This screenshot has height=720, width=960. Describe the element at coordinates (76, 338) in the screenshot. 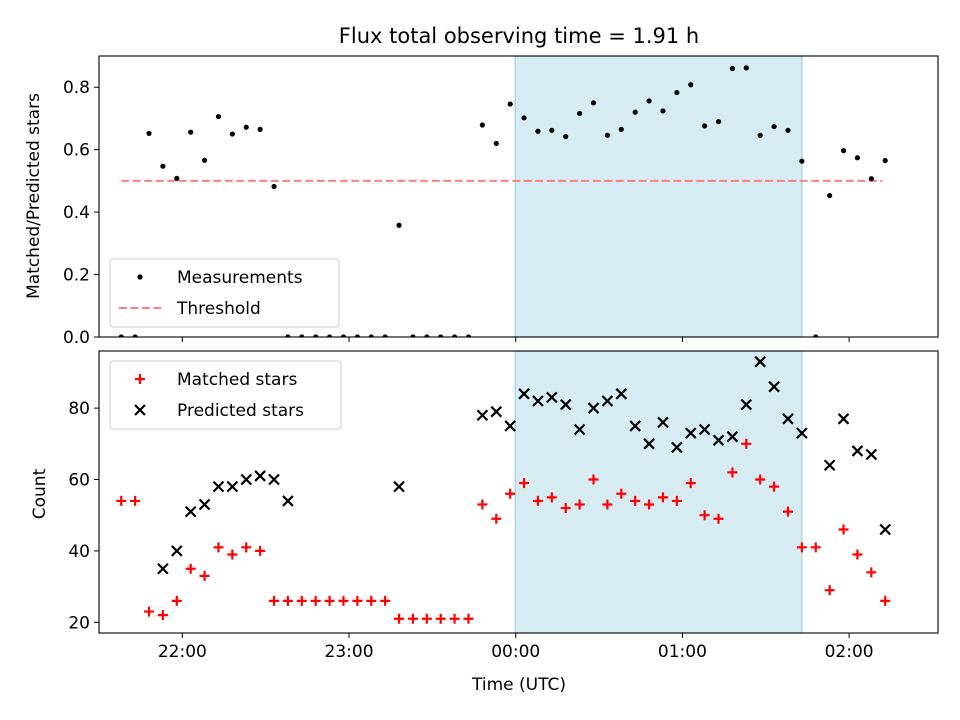

I see `y-tick-label: 0.0` at that location.